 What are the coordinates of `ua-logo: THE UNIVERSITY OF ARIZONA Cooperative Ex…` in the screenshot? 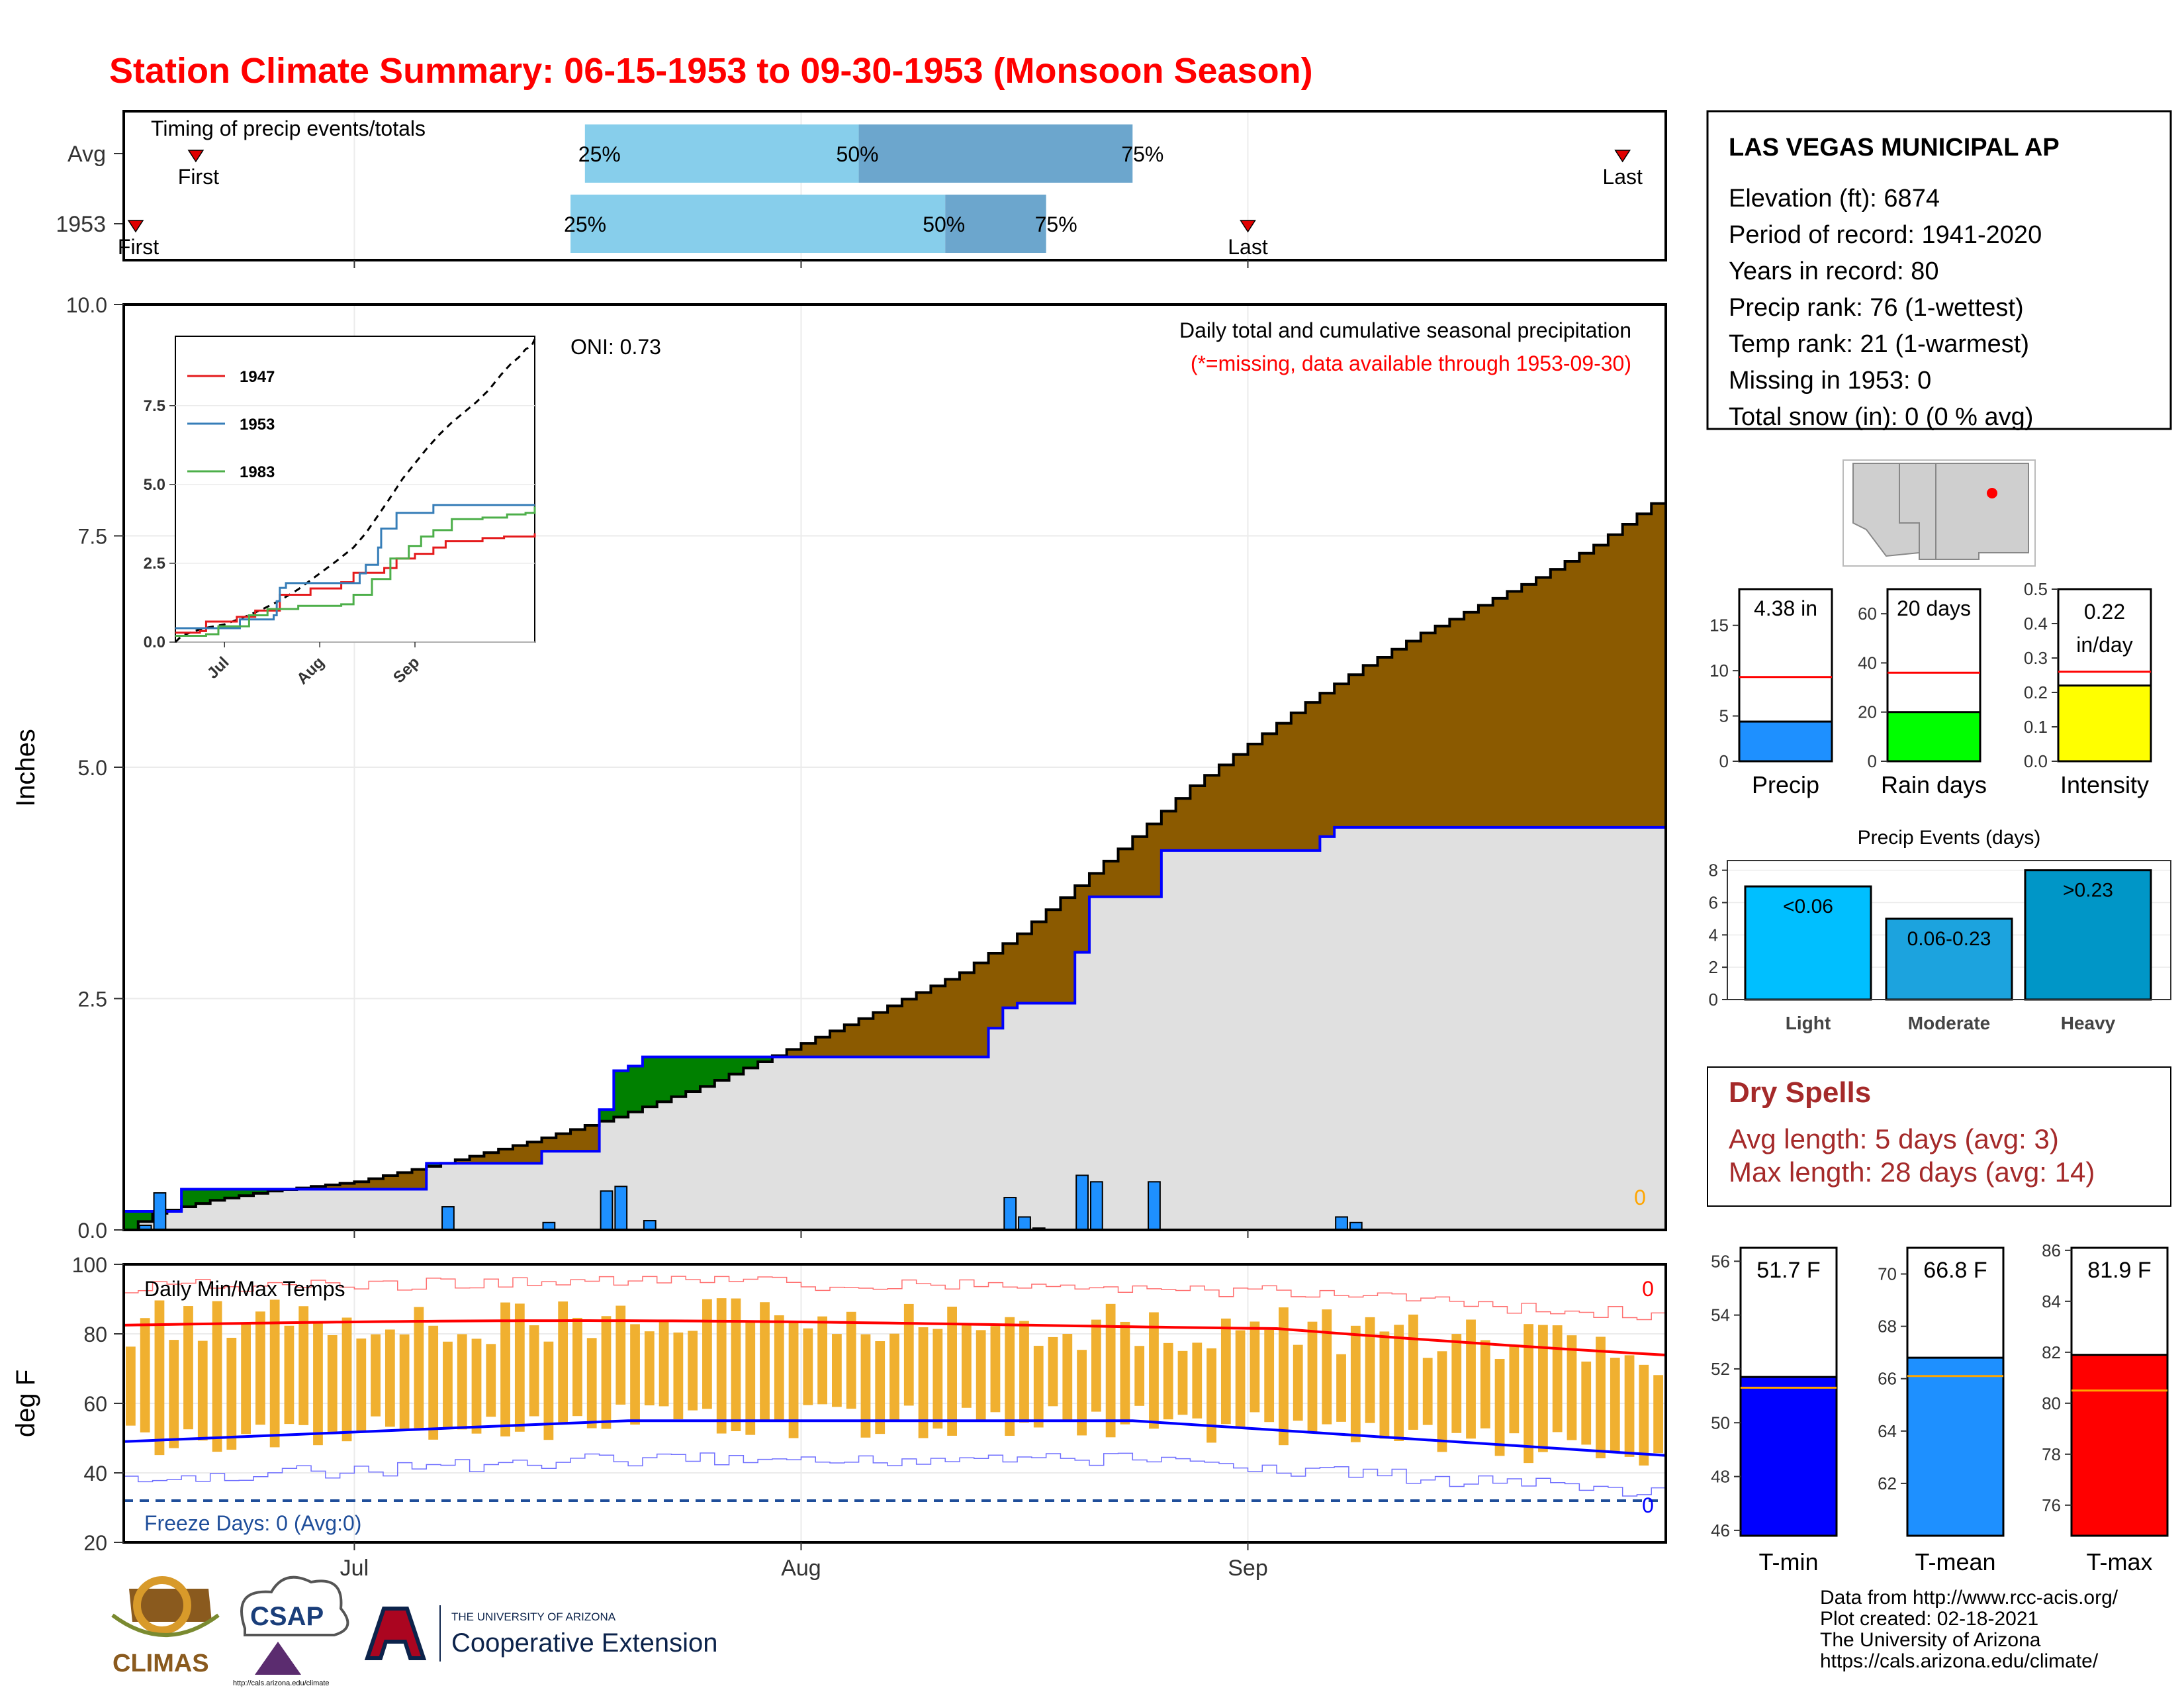 It's located at (540, 1633).